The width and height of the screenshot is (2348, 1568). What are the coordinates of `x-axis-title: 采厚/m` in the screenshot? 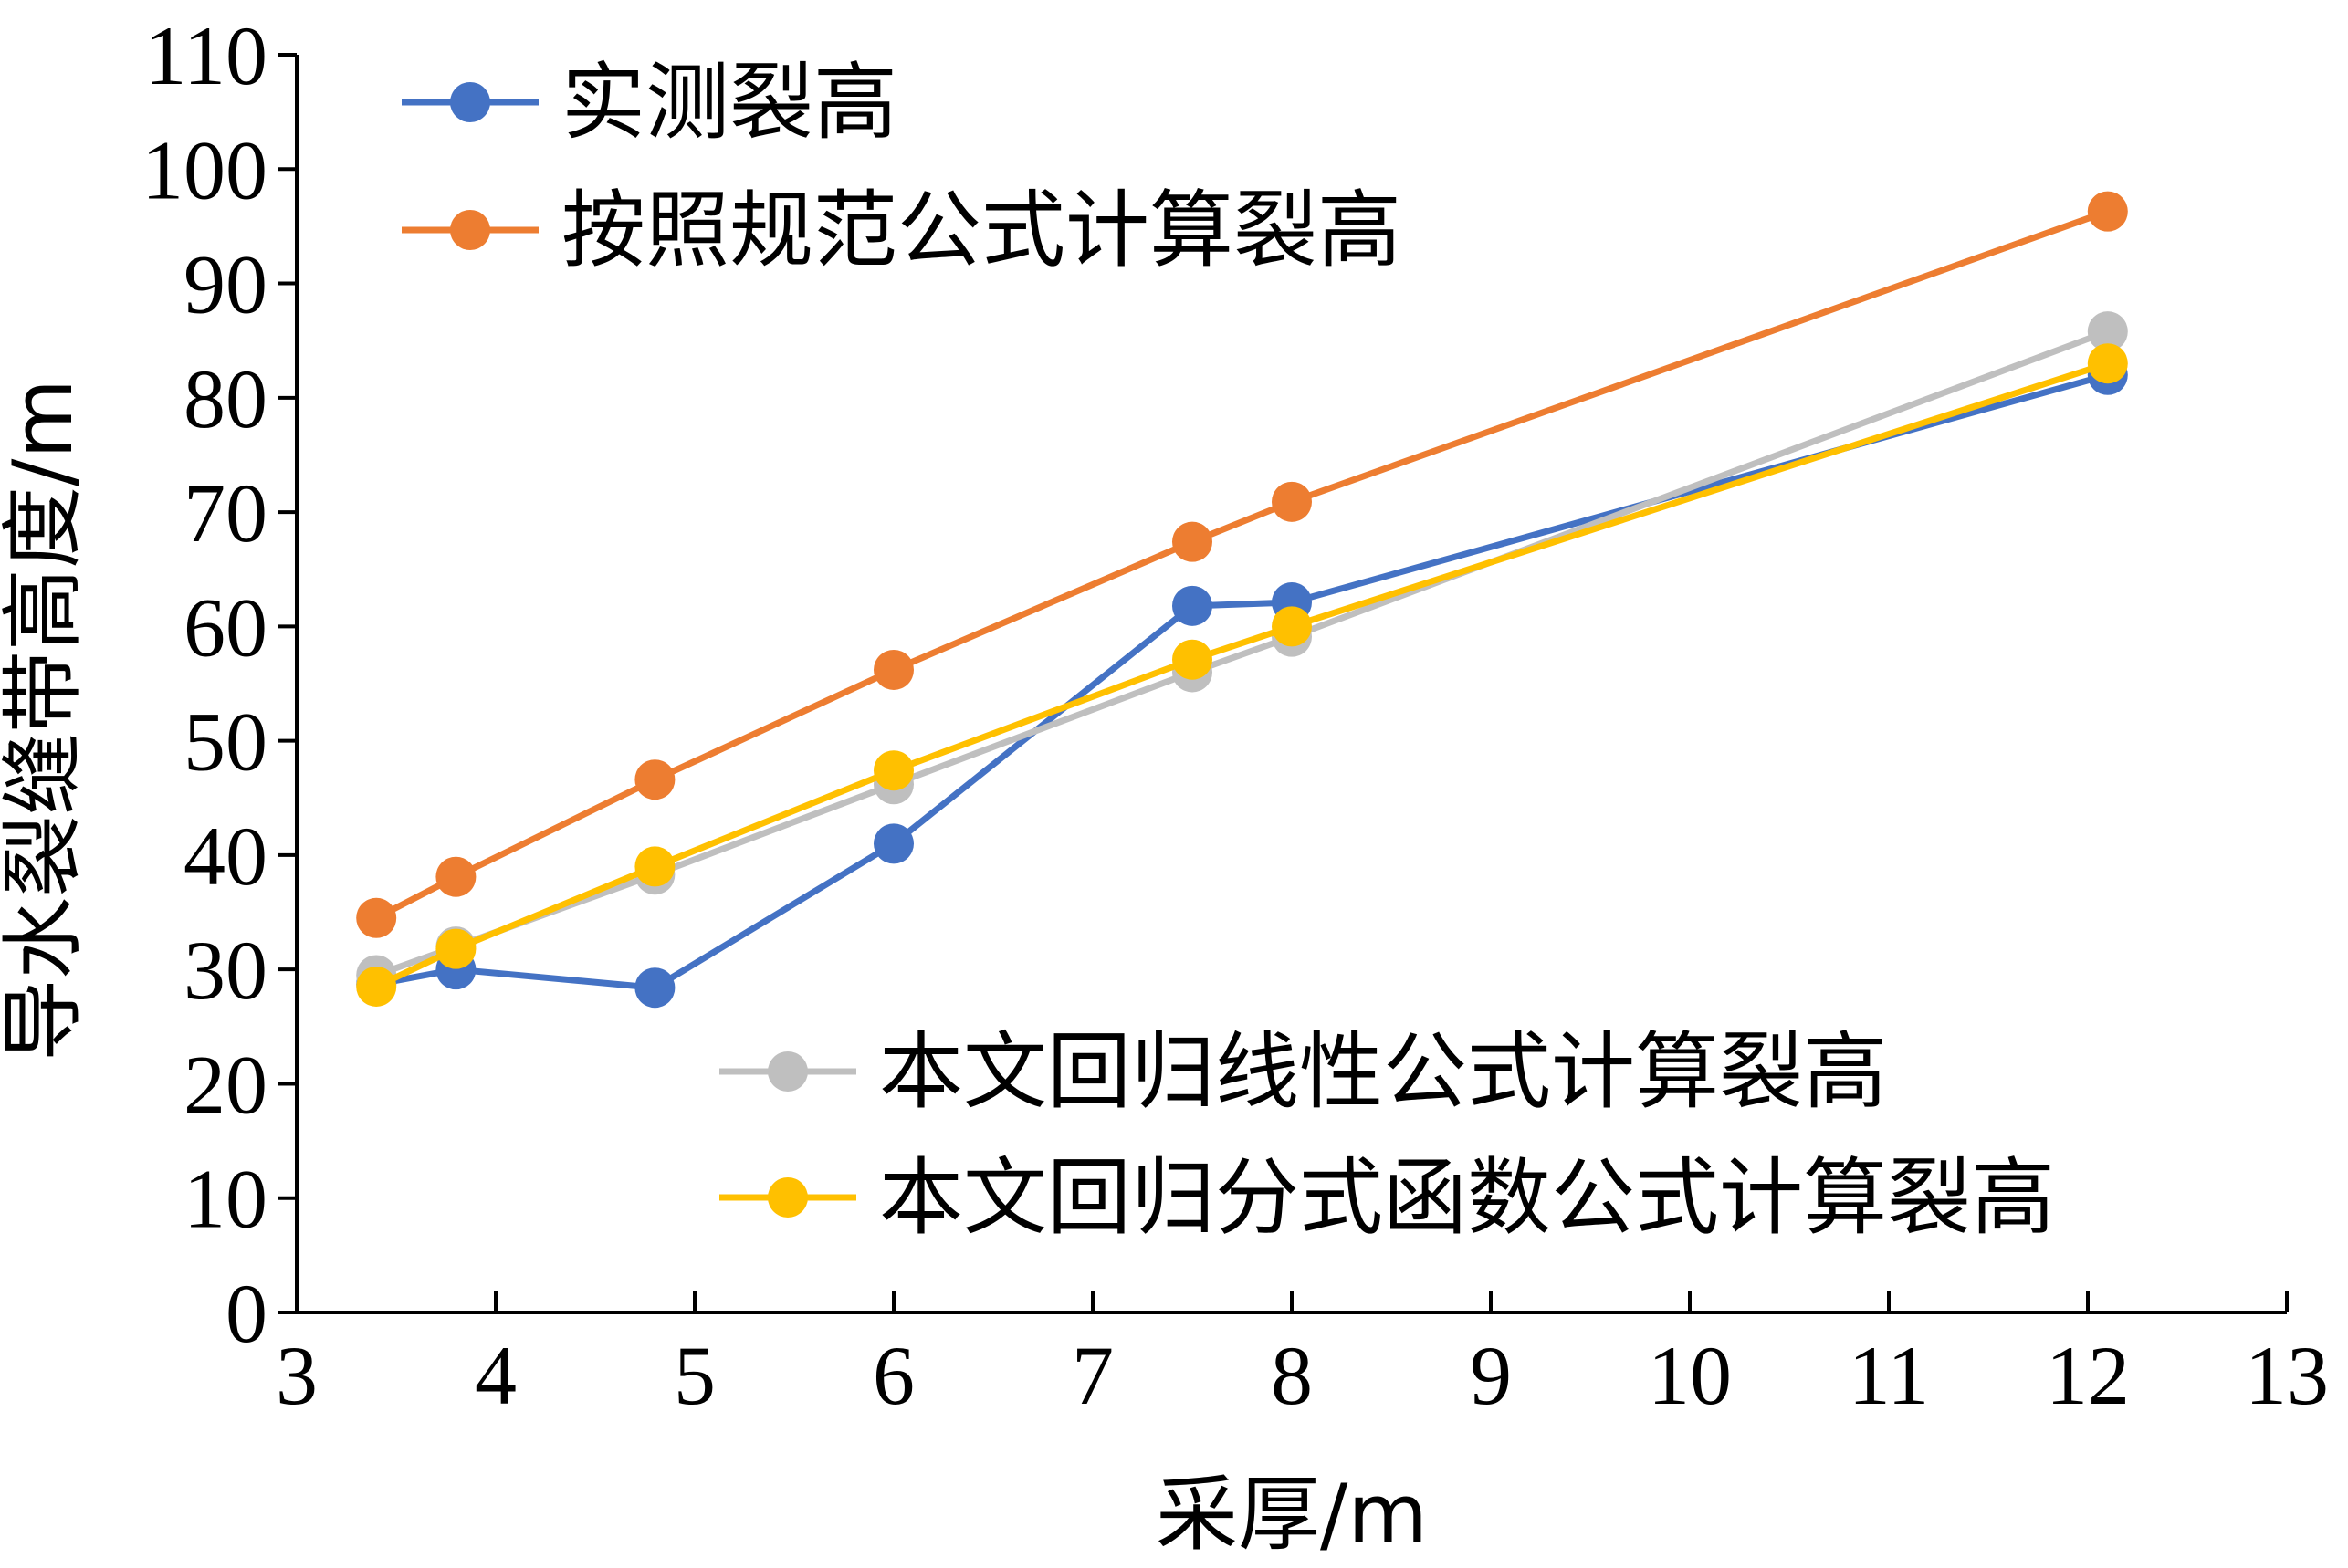 It's located at (1292, 1515).